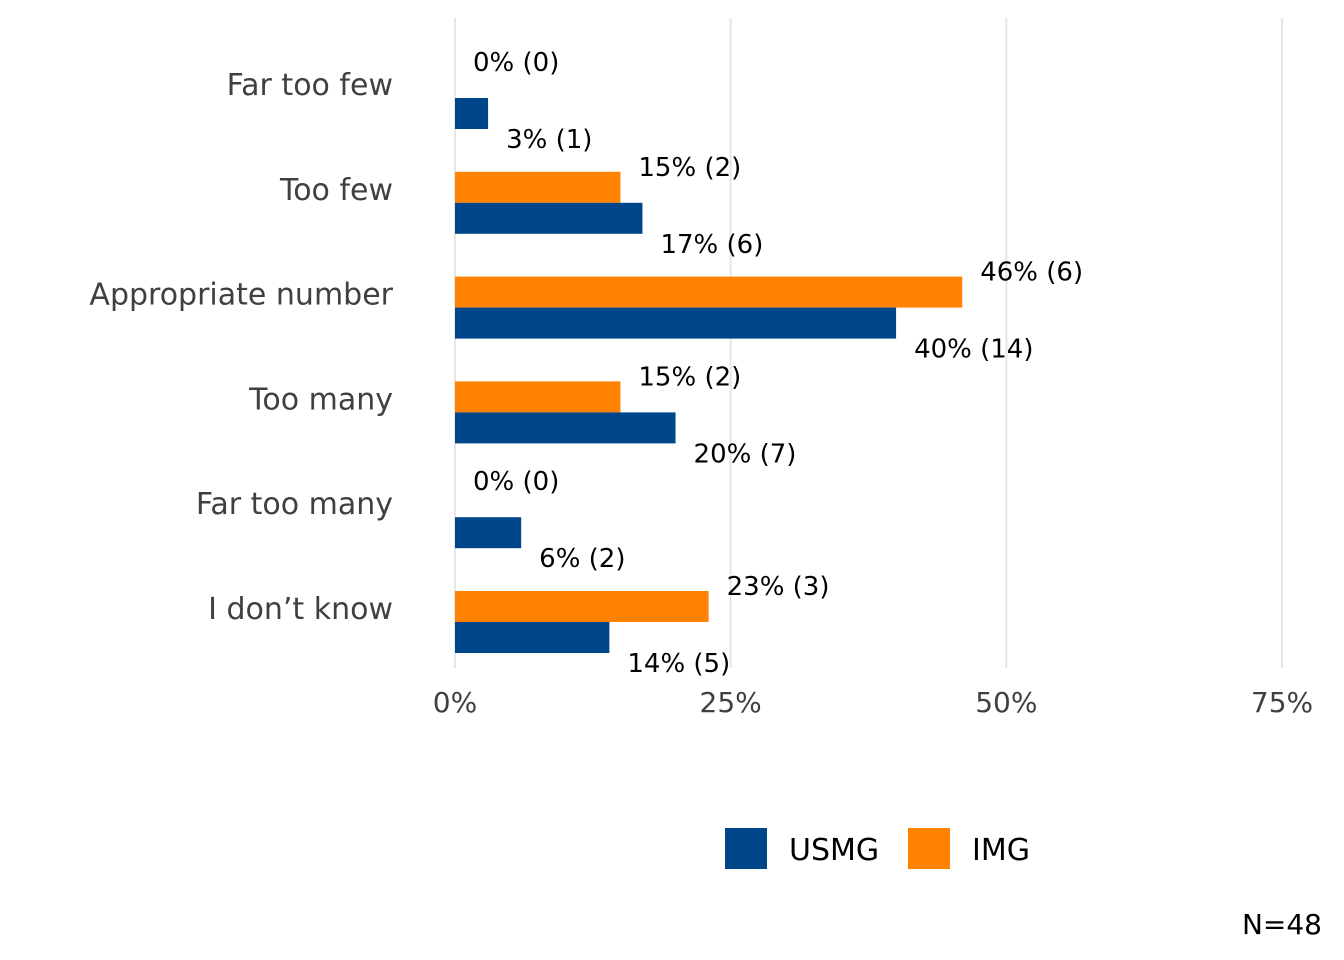 This screenshot has width=1344, height=960. I want to click on category-label: Appropriate number, so click(241, 295).